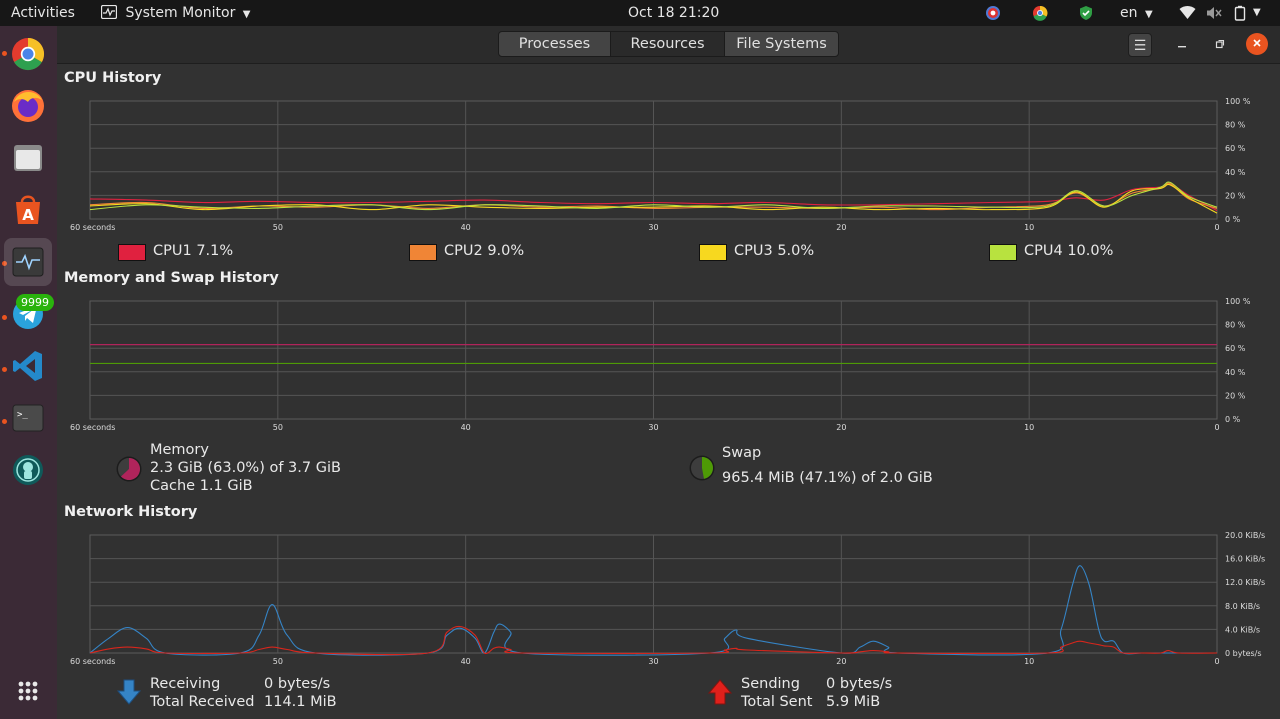 The width and height of the screenshot is (1280, 719). Describe the element at coordinates (1242, 629) in the screenshot. I see `network-y-tick: 4.0 KiB/s` at that location.